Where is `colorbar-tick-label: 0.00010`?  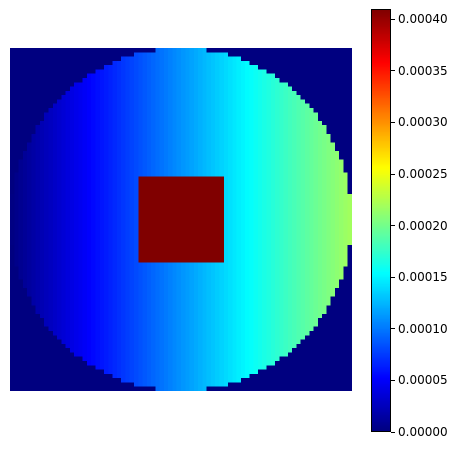 colorbar-tick-label: 0.00010 is located at coordinates (423, 328).